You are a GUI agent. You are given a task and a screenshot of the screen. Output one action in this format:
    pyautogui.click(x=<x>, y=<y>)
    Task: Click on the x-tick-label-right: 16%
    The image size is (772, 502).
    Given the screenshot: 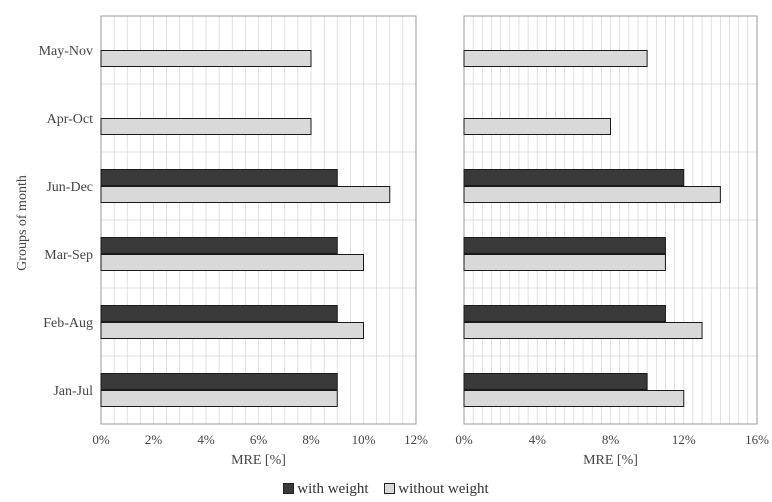 What is the action you would take?
    pyautogui.click(x=757, y=439)
    